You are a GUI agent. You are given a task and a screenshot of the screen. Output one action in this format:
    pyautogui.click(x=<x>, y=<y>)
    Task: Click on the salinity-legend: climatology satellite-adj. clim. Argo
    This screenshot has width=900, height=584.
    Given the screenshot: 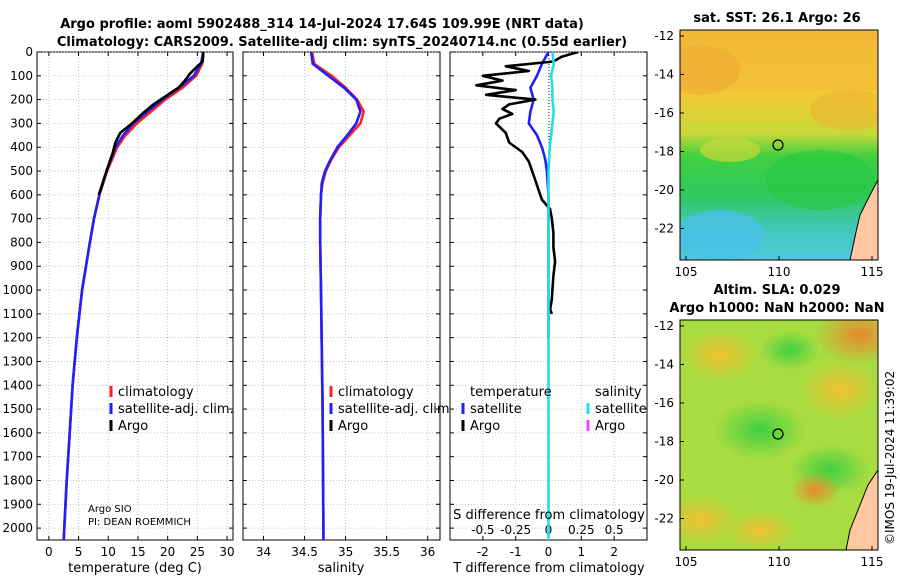 What is the action you would take?
    pyautogui.click(x=391, y=409)
    